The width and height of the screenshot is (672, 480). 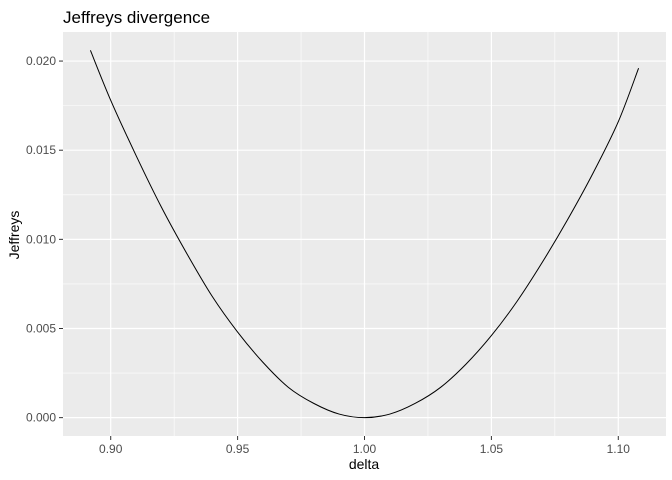 I want to click on y-tick-label: 0.005, so click(x=41, y=328).